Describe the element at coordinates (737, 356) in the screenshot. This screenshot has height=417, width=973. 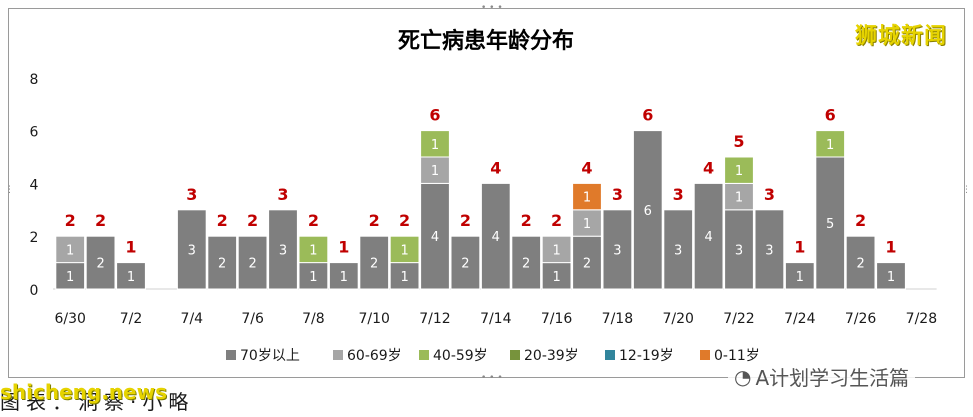
I see `legend-label: 0-11岁` at that location.